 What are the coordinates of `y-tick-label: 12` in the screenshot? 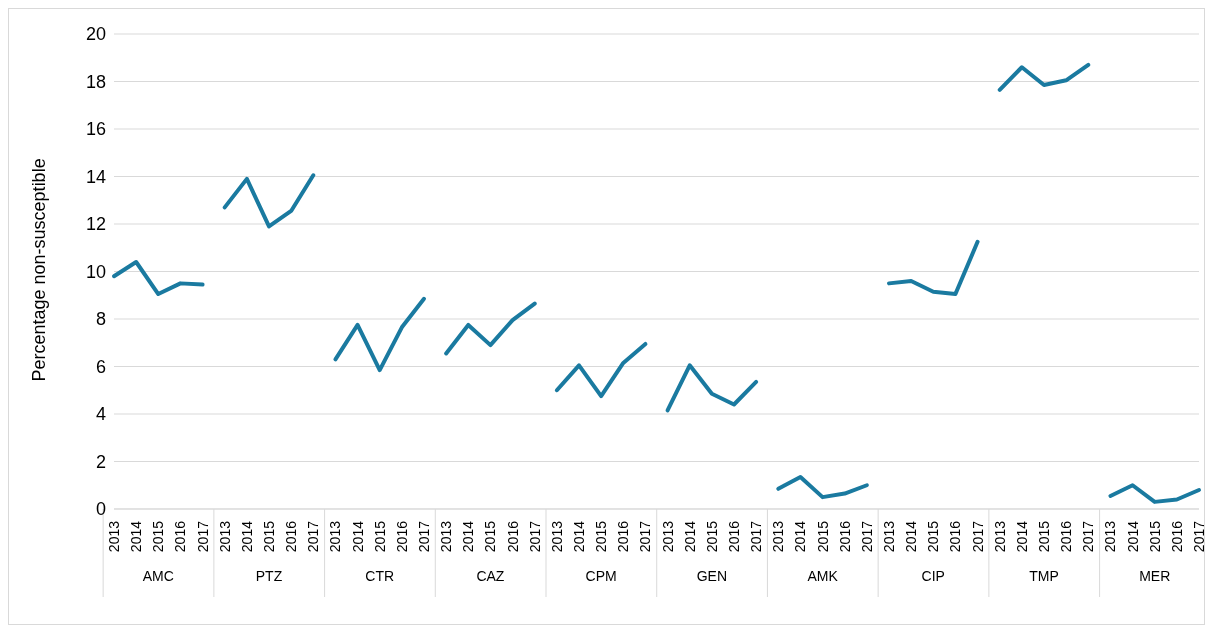 It's located at (95, 224).